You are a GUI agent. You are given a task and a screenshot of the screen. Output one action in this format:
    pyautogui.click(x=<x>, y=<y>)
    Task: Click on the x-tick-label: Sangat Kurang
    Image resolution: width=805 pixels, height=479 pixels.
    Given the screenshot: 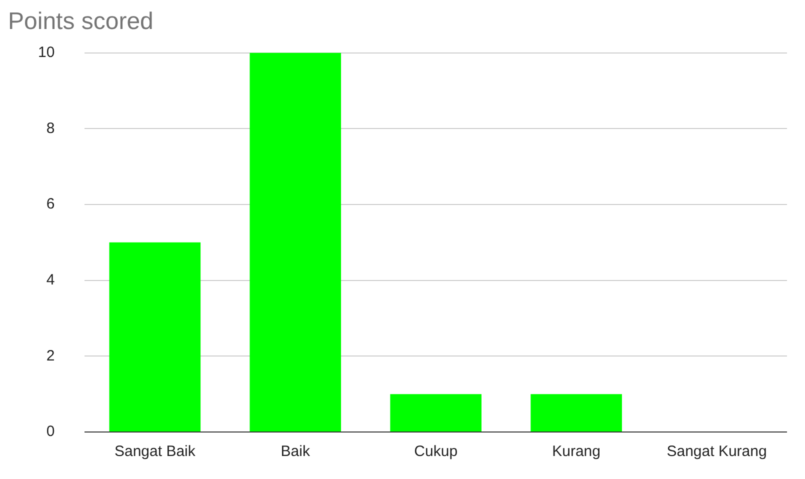 What is the action you would take?
    pyautogui.click(x=716, y=451)
    